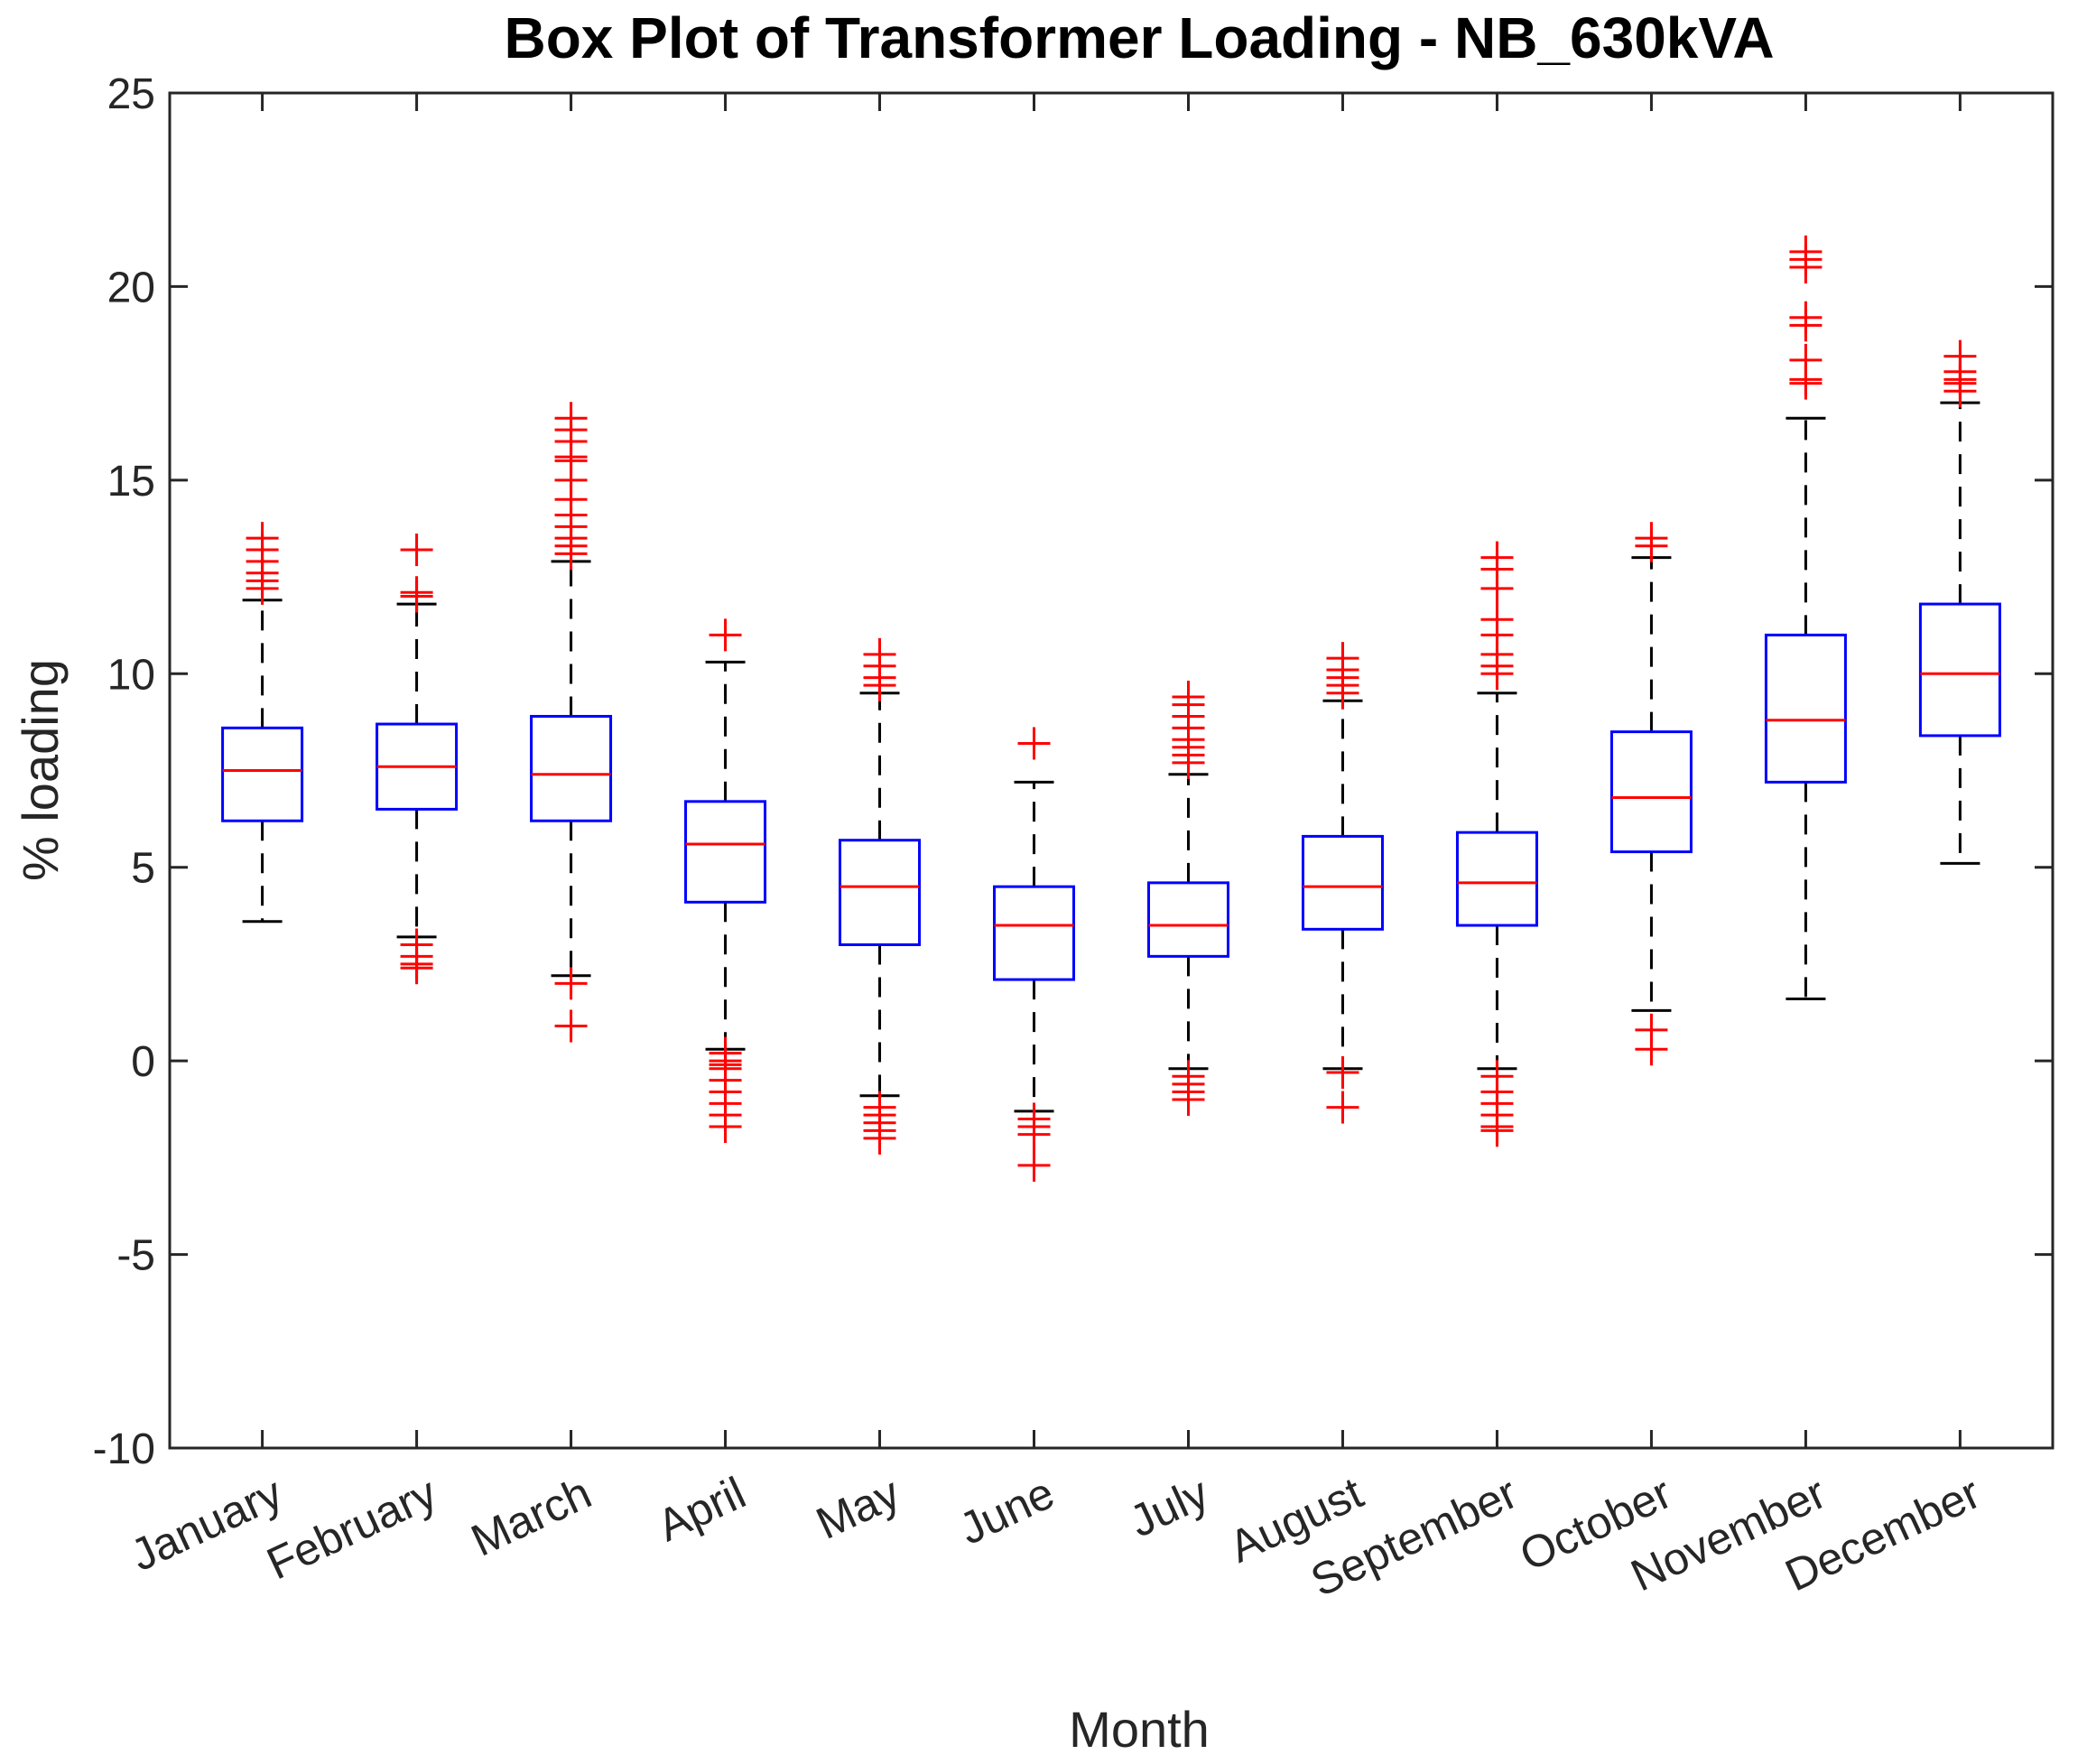 The image size is (2087, 1764). What do you see at coordinates (40, 770) in the screenshot?
I see `y-axis-label: % loading` at bounding box center [40, 770].